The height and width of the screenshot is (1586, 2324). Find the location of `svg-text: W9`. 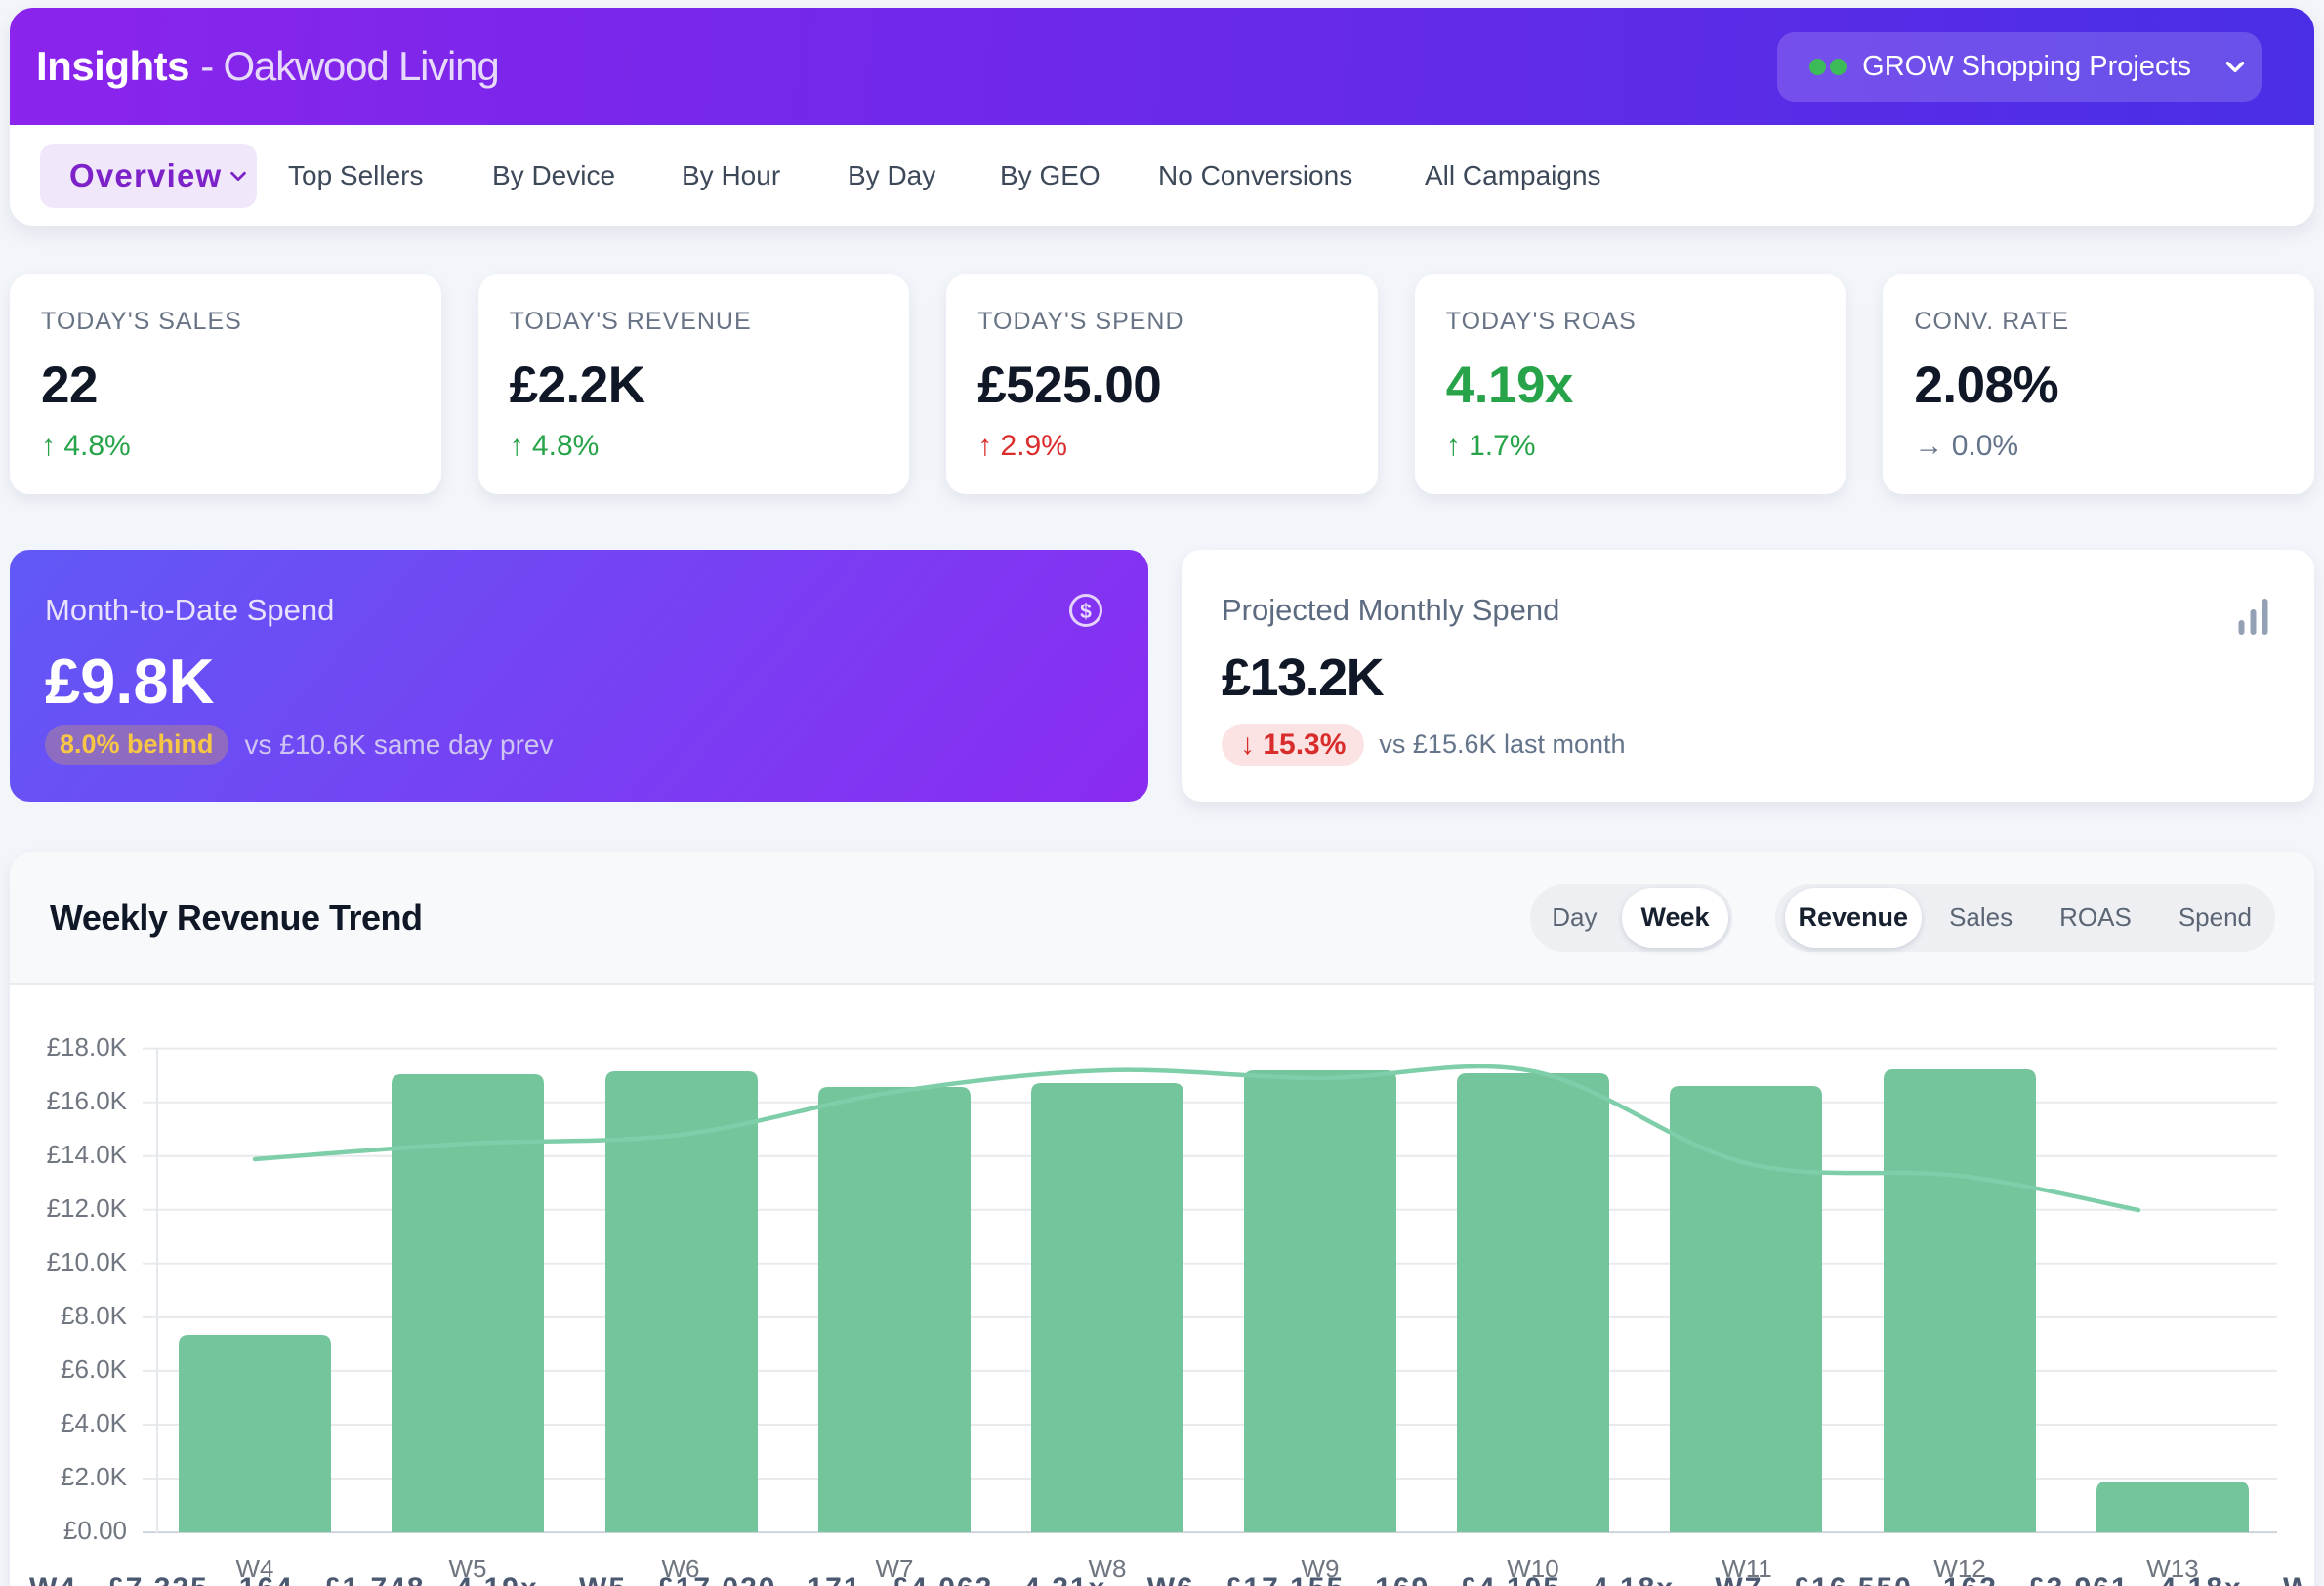

svg-text: W9 is located at coordinates (1321, 1568).